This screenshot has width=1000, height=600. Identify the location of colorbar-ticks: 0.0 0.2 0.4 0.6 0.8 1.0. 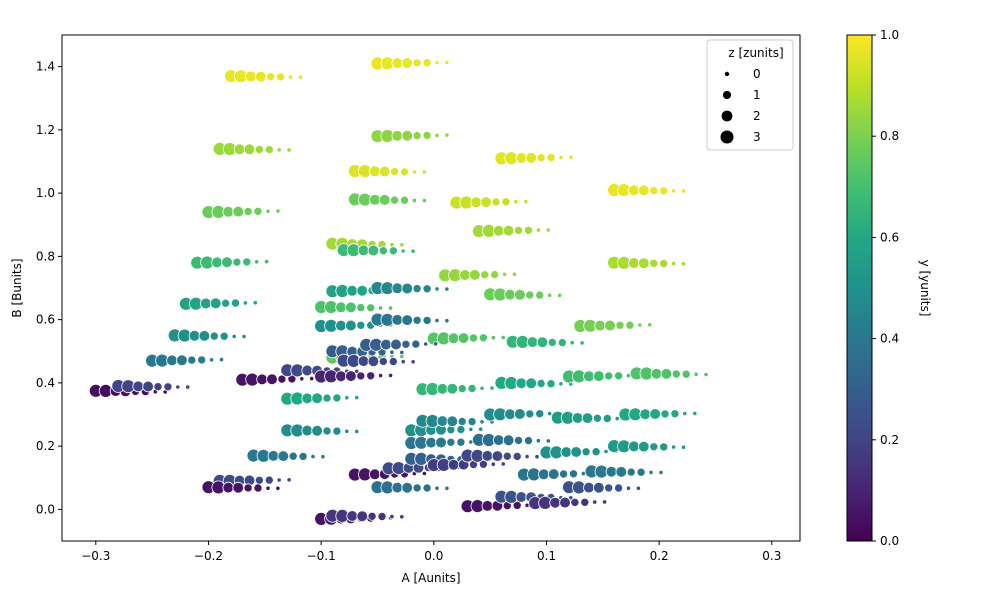
(885, 288).